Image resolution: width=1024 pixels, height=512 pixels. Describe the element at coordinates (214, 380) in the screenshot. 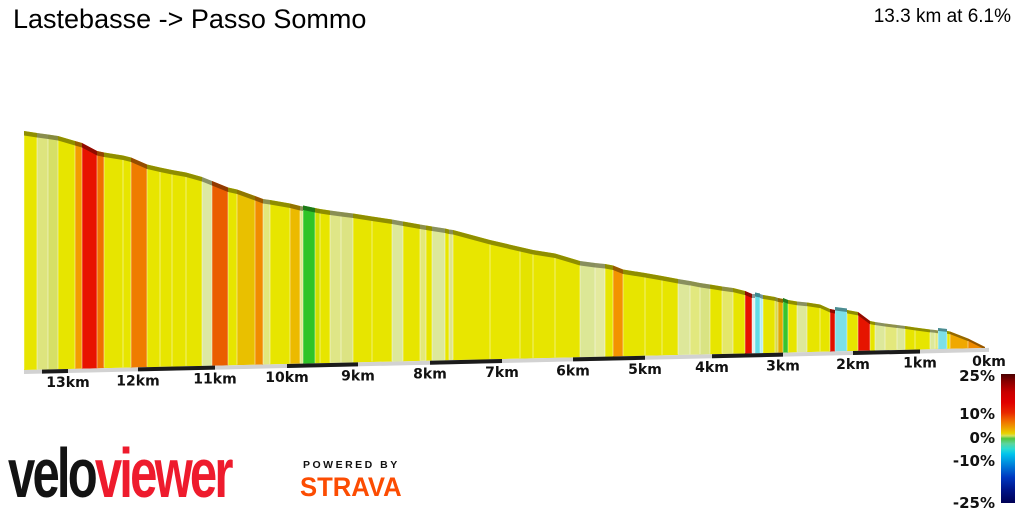

I see `x-axis-tick-label: 11km` at that location.